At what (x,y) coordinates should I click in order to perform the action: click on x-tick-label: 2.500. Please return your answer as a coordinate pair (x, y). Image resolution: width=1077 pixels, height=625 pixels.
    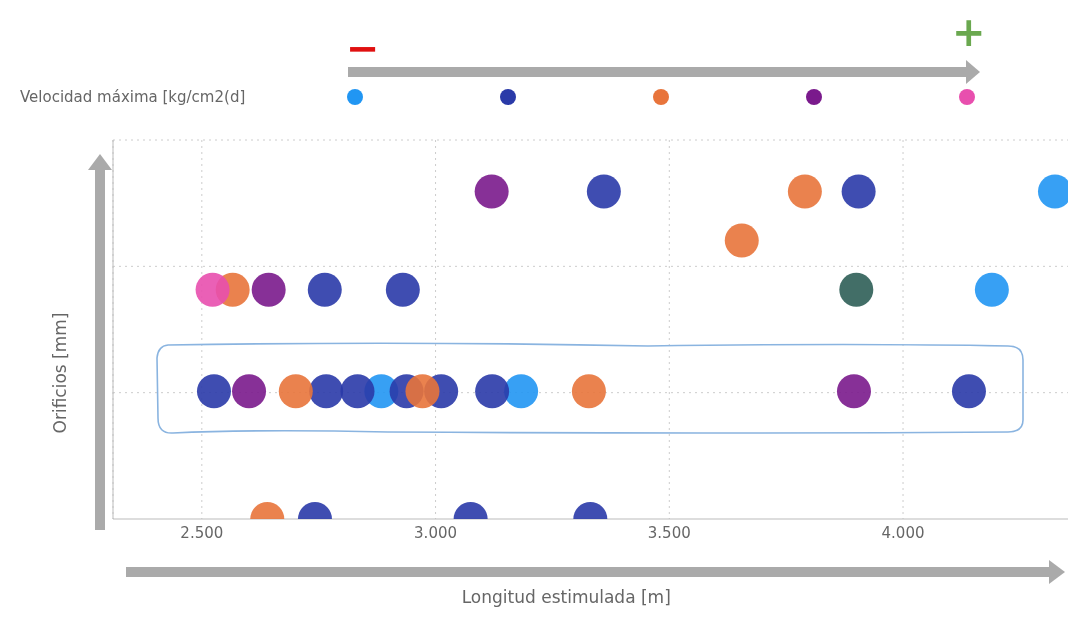
    Looking at the image, I should click on (202, 532).